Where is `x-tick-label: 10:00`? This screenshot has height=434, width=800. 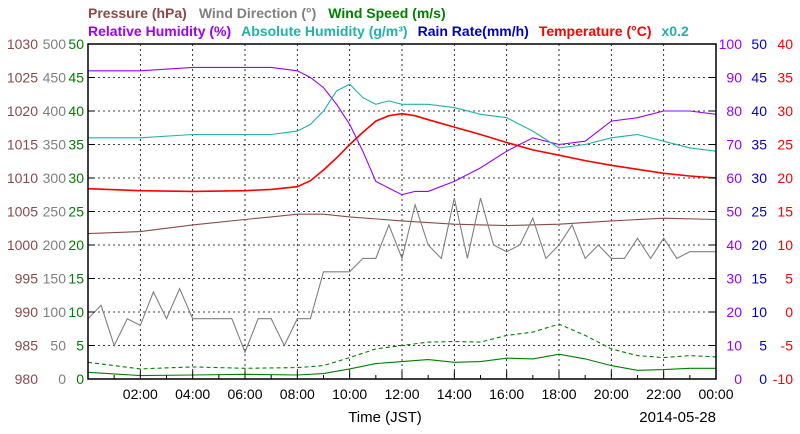 x-tick-label: 10:00 is located at coordinates (349, 394).